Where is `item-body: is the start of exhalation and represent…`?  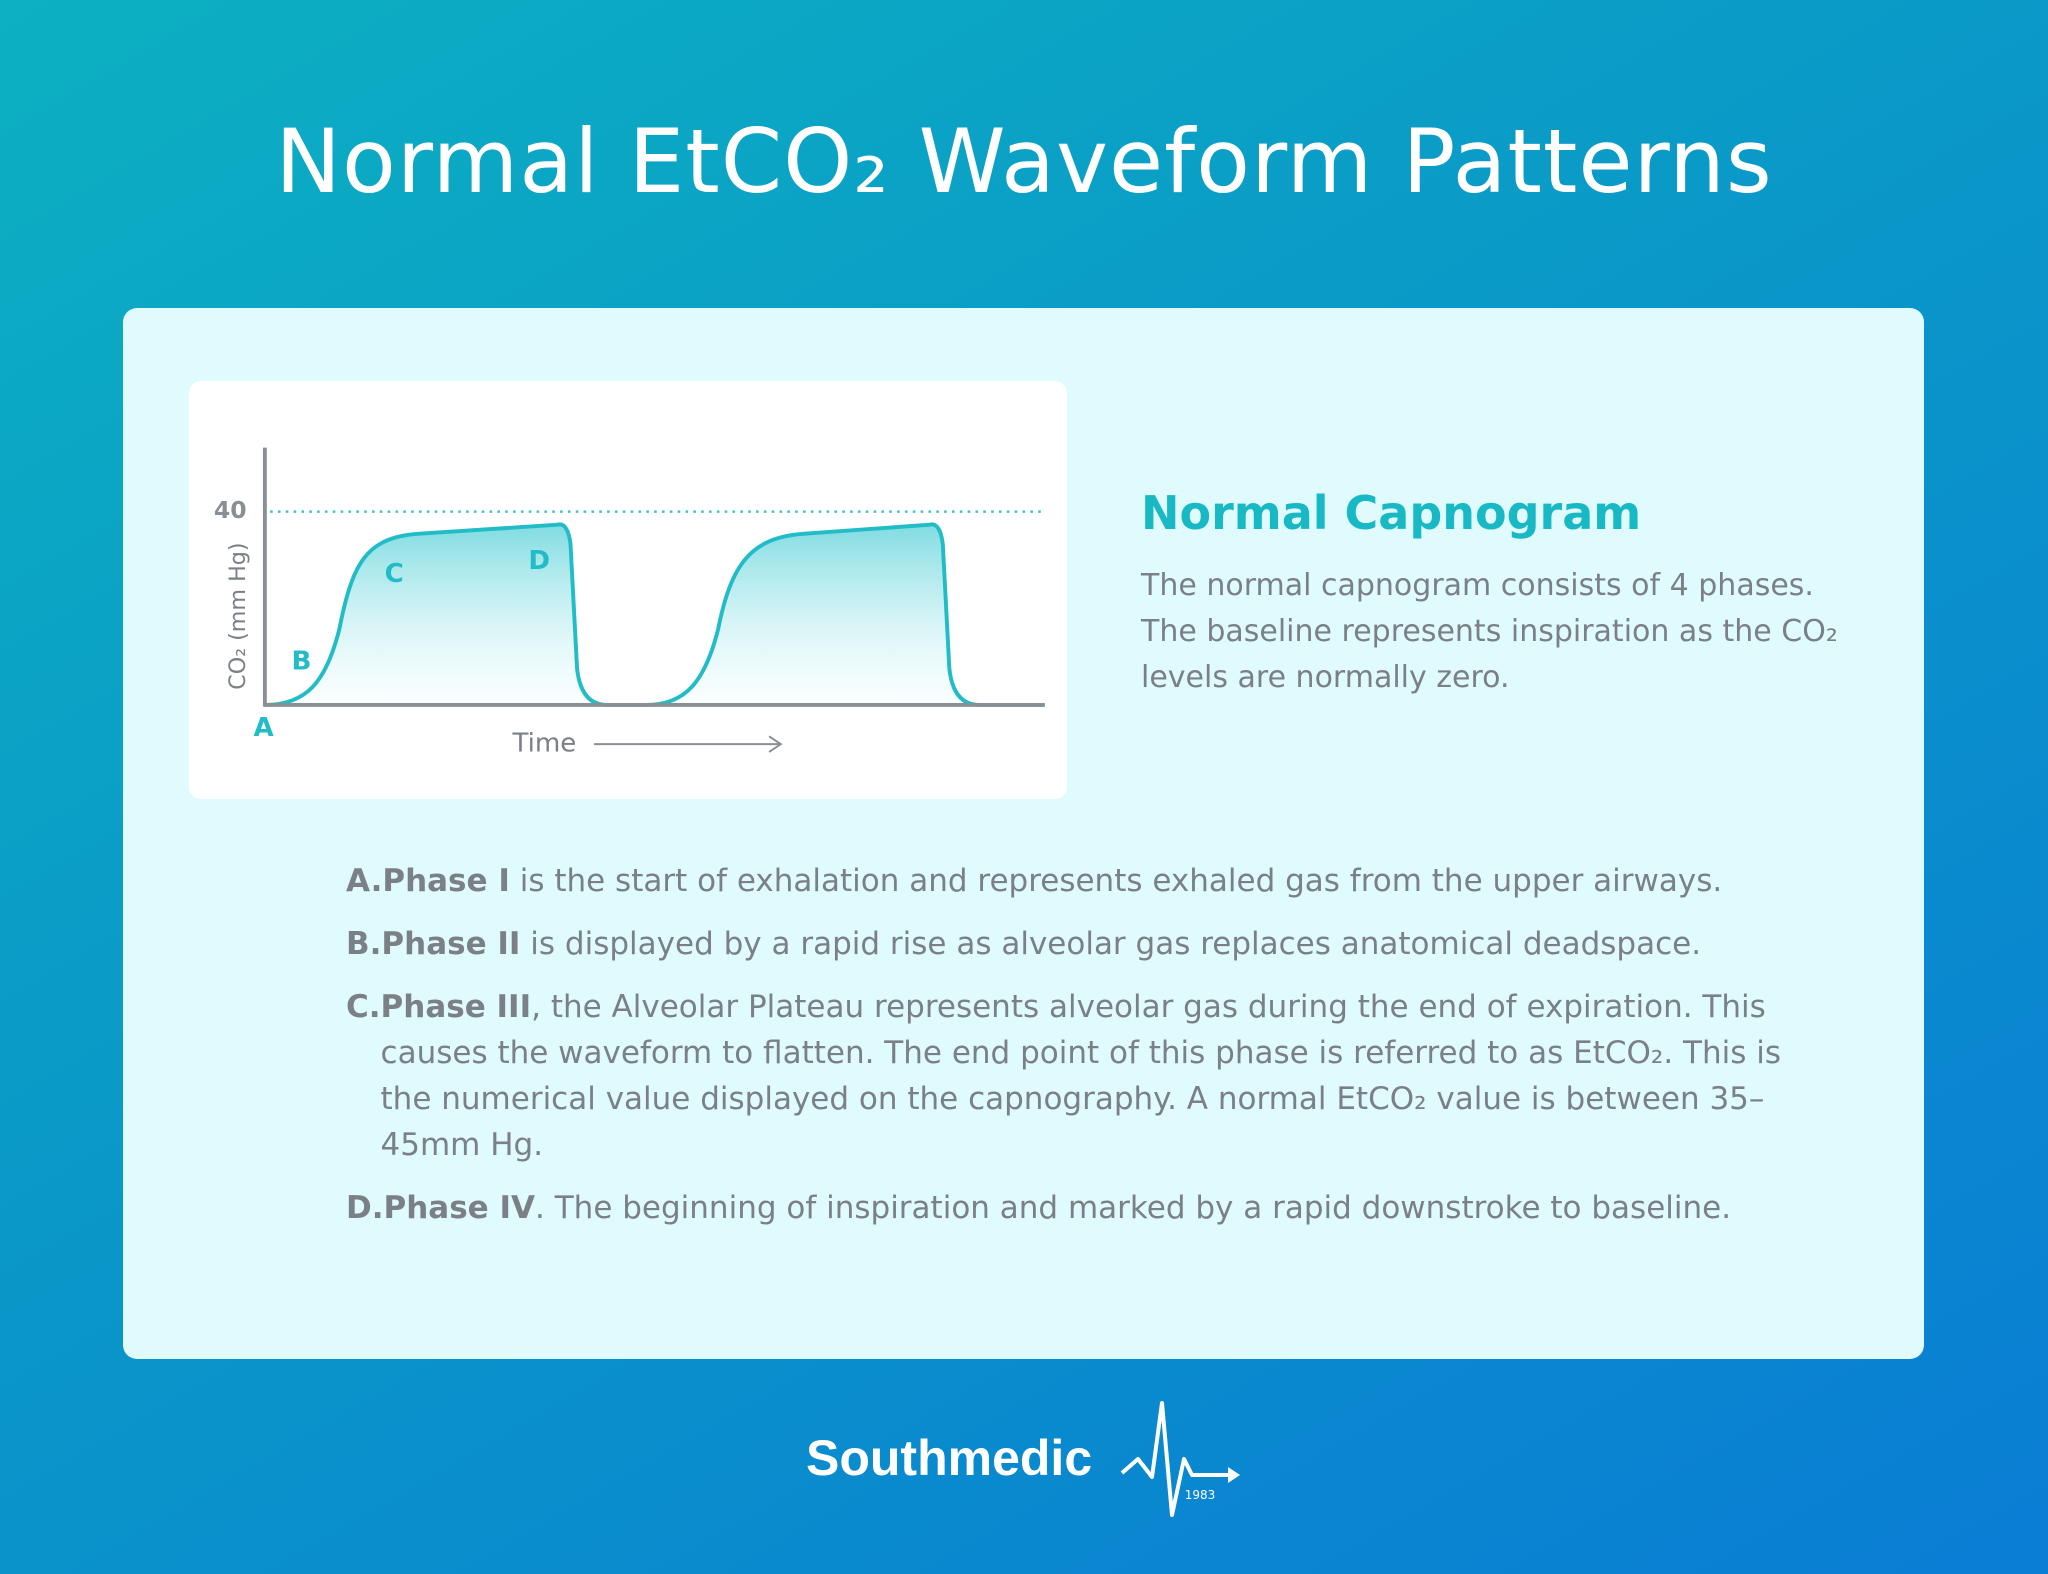
item-body: is the start of exhalation and represent… is located at coordinates (1116, 881).